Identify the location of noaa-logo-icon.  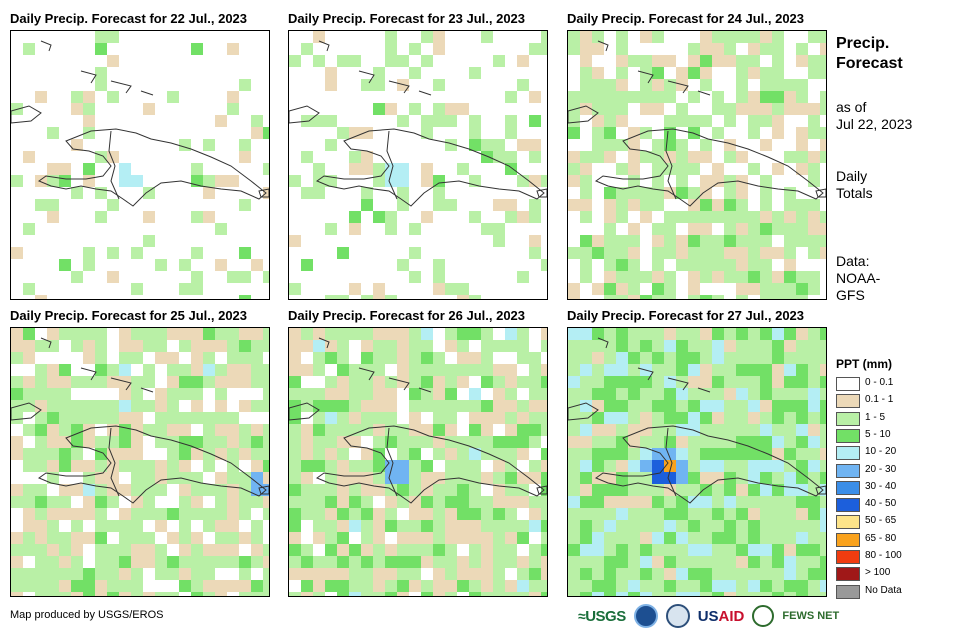
(645, 616).